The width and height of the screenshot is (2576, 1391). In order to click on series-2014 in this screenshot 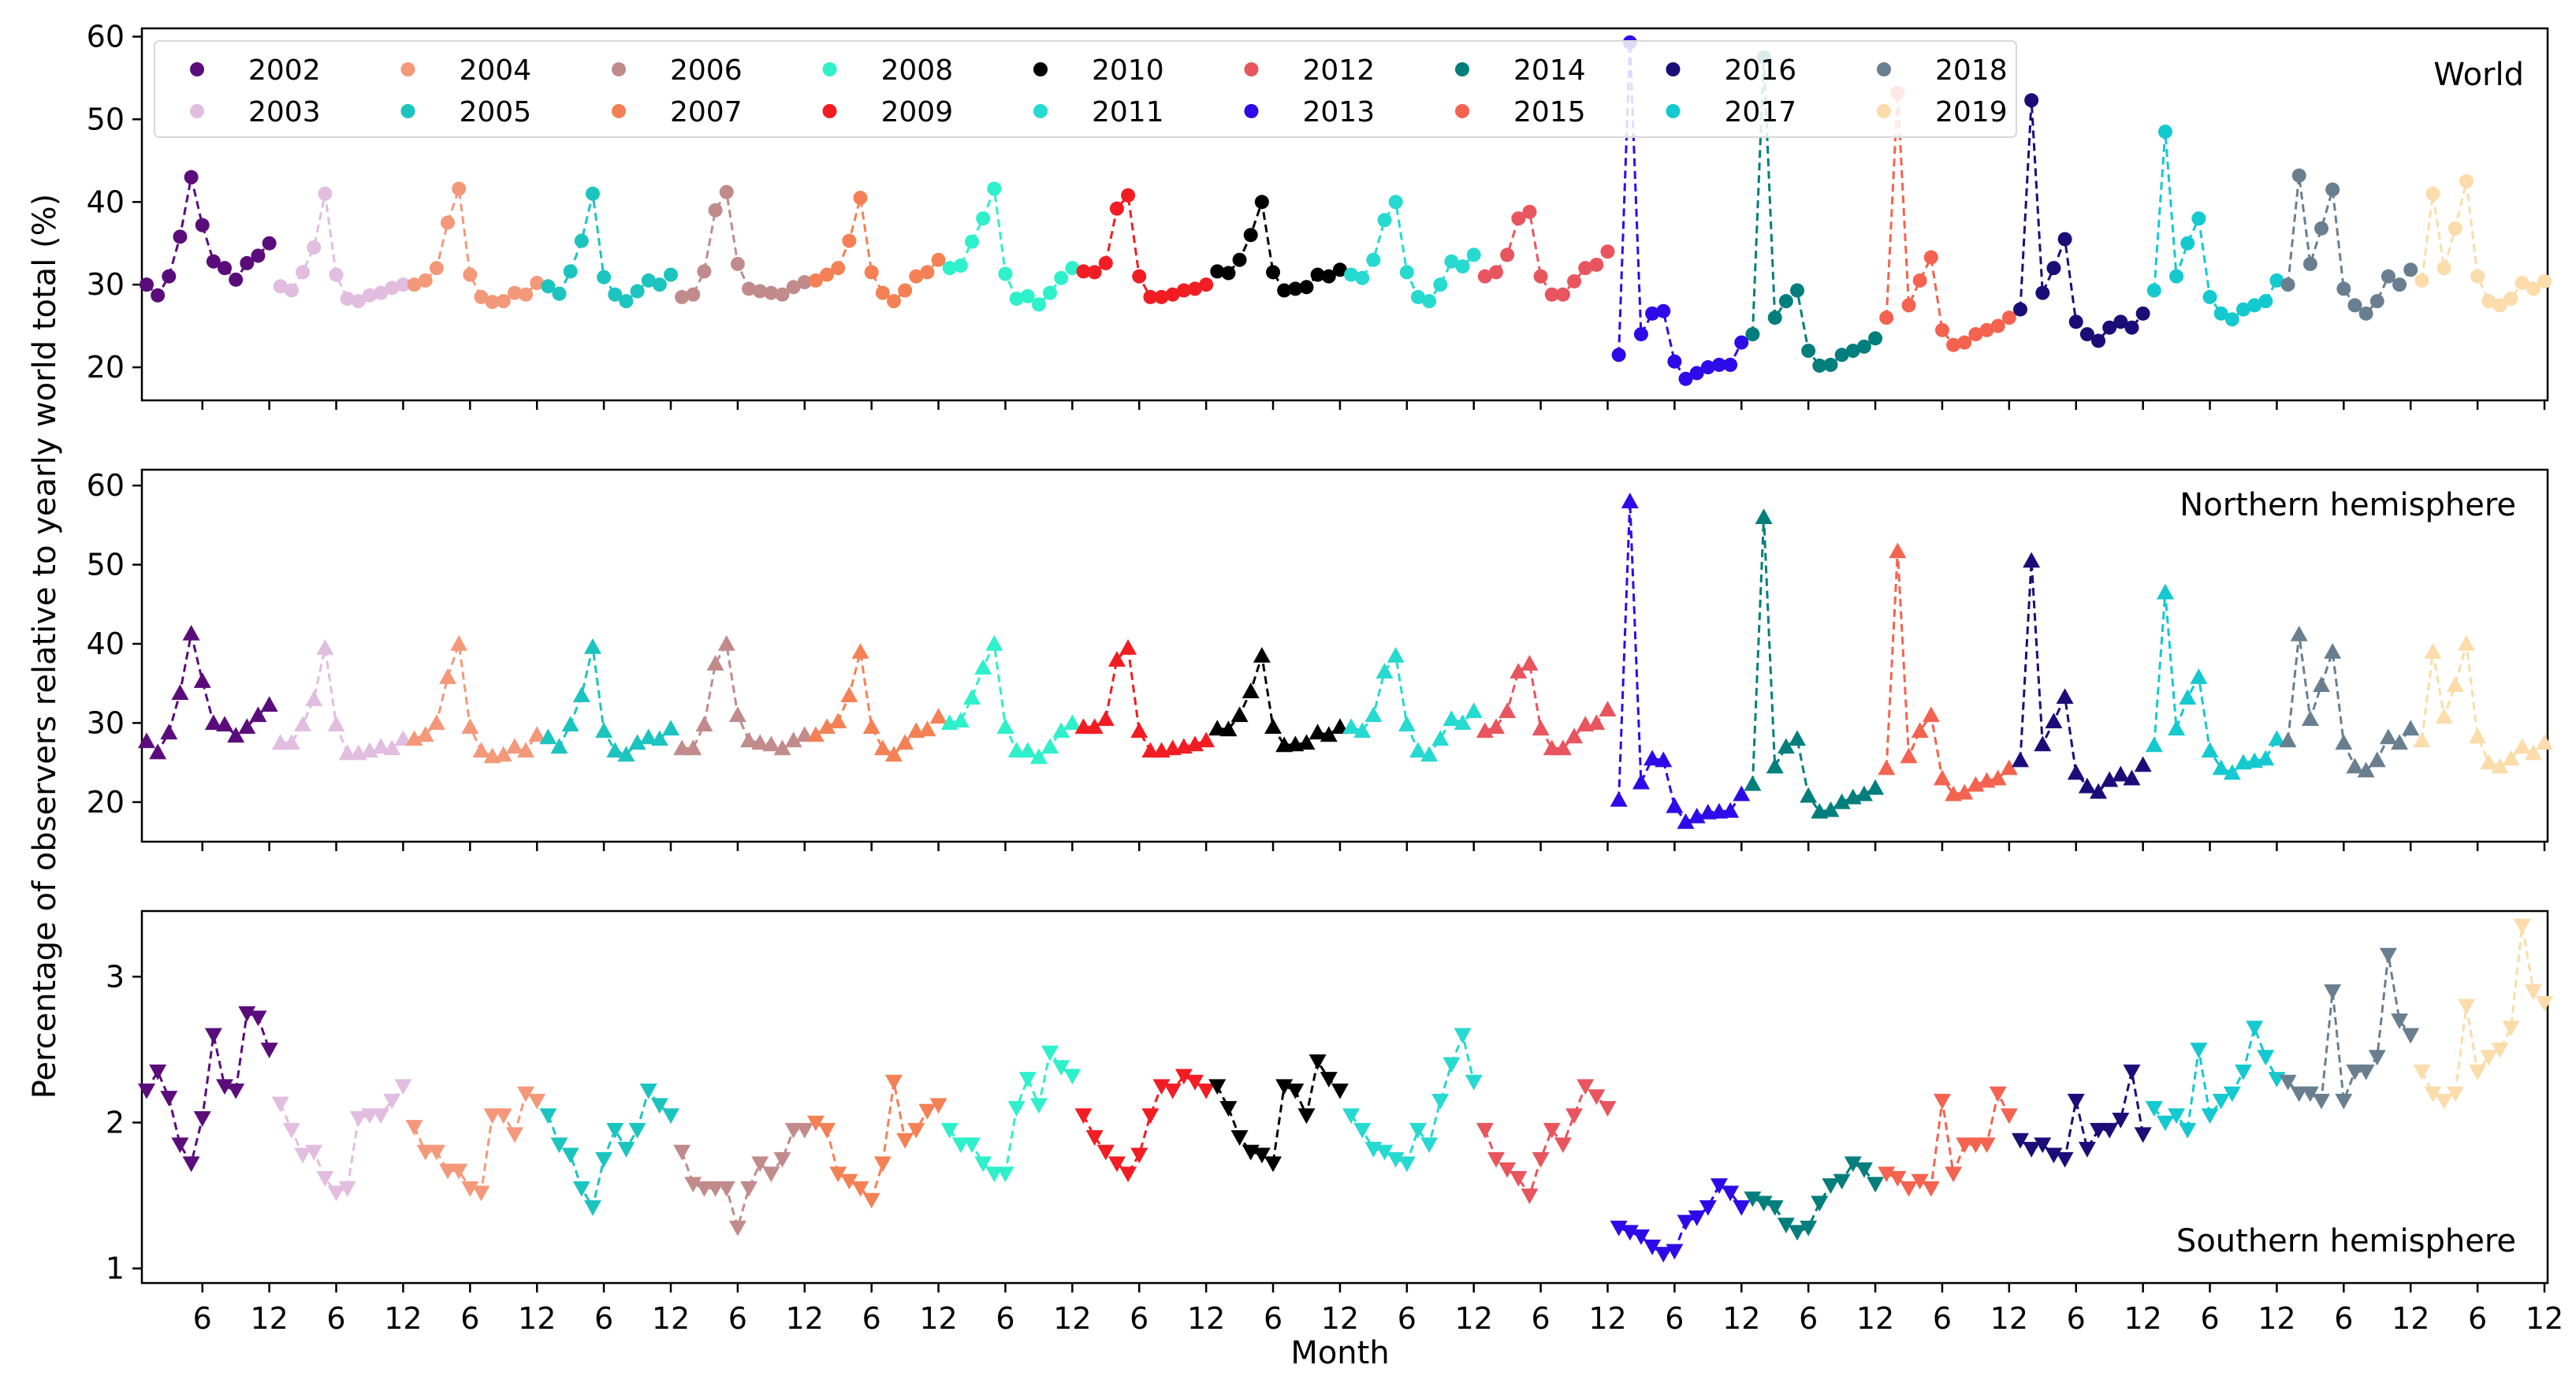, I will do `click(1814, 1198)`.